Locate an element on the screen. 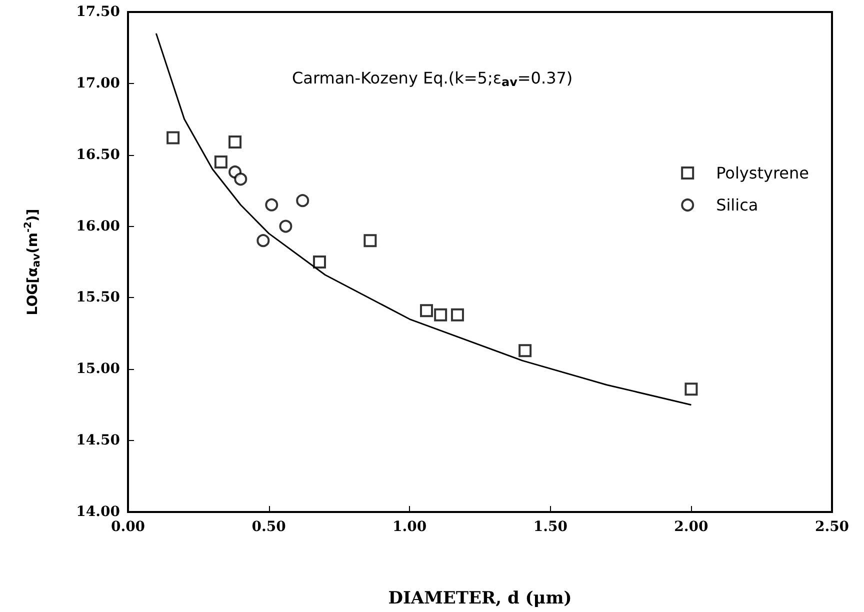 Image resolution: width=864 pixels, height=612 pixels. x-tick-label: 2.00 is located at coordinates (691, 527).